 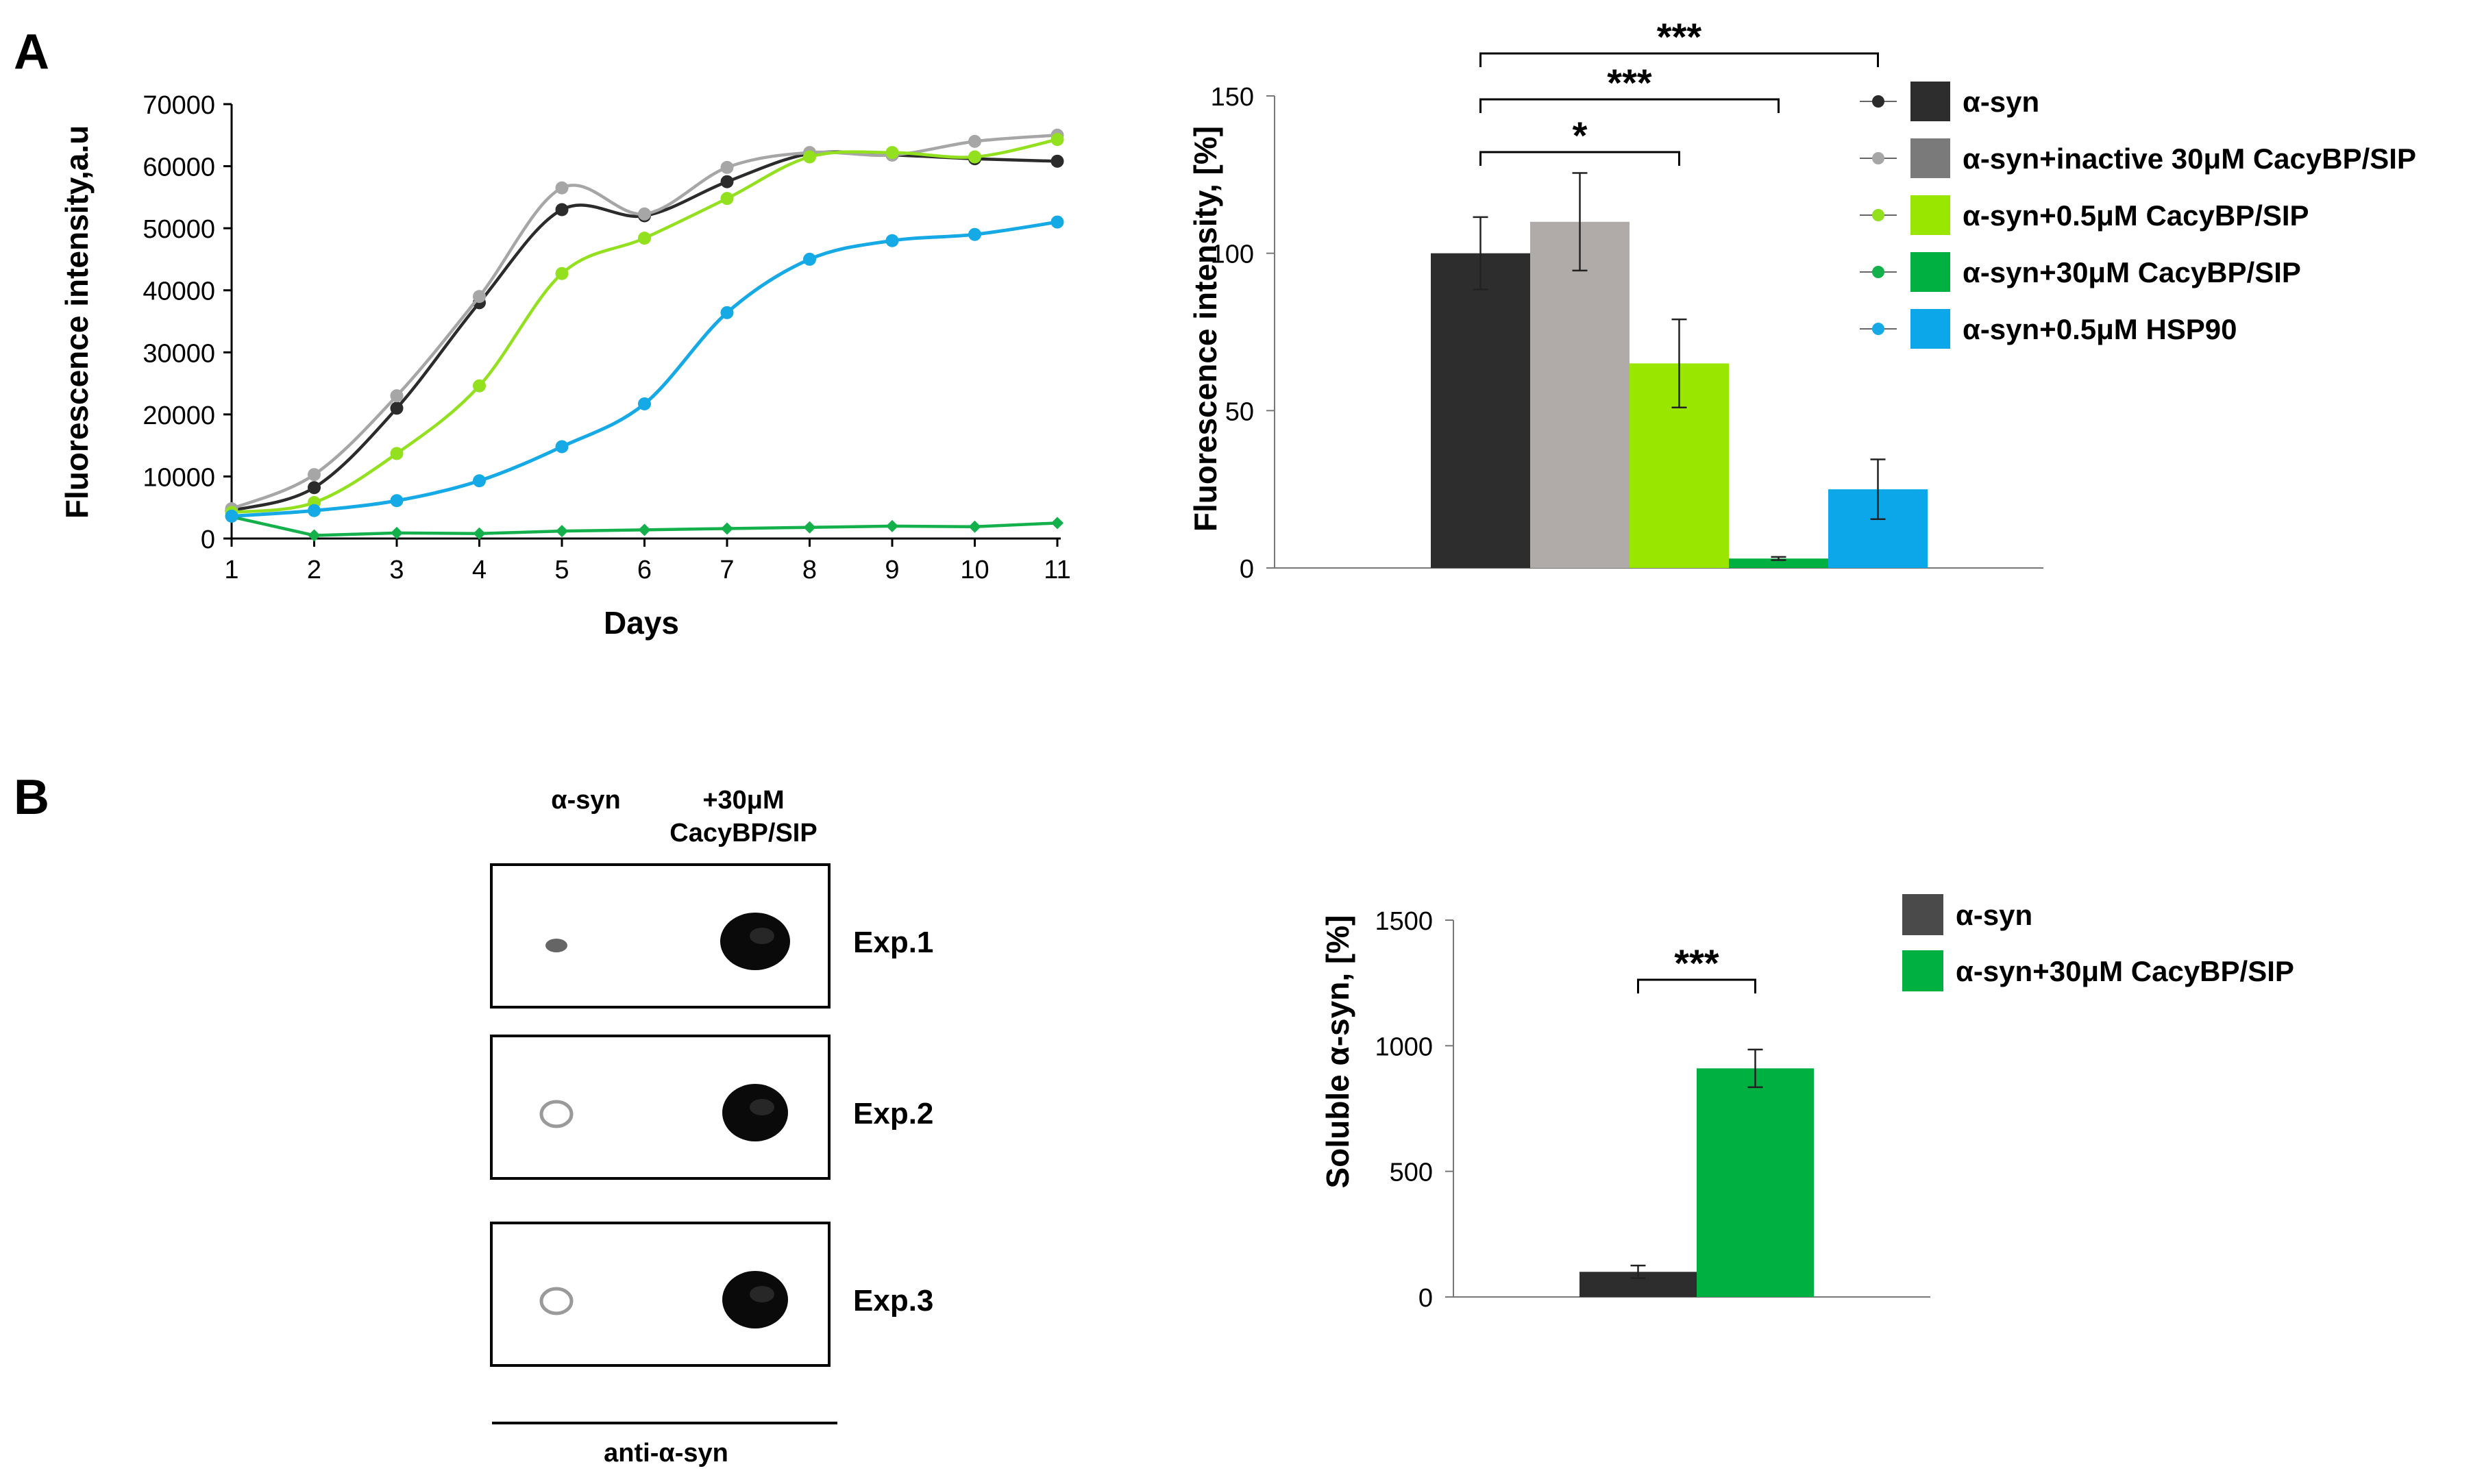 I want to click on panel-label-a: A, so click(x=31, y=52).